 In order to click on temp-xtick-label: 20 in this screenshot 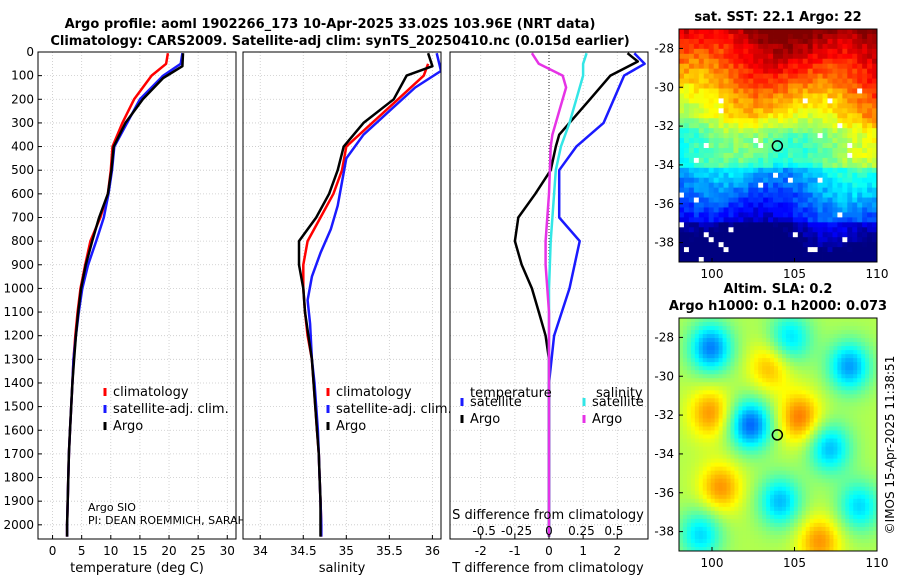, I will do `click(168, 551)`.